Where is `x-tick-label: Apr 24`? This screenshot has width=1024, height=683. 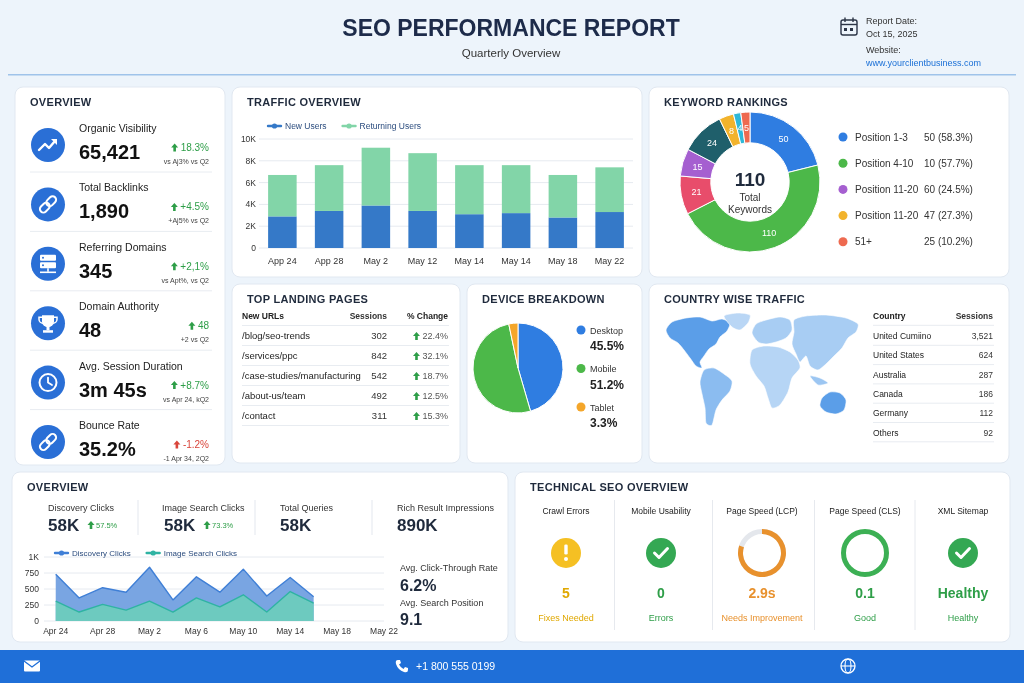 x-tick-label: Apr 24 is located at coordinates (56, 631).